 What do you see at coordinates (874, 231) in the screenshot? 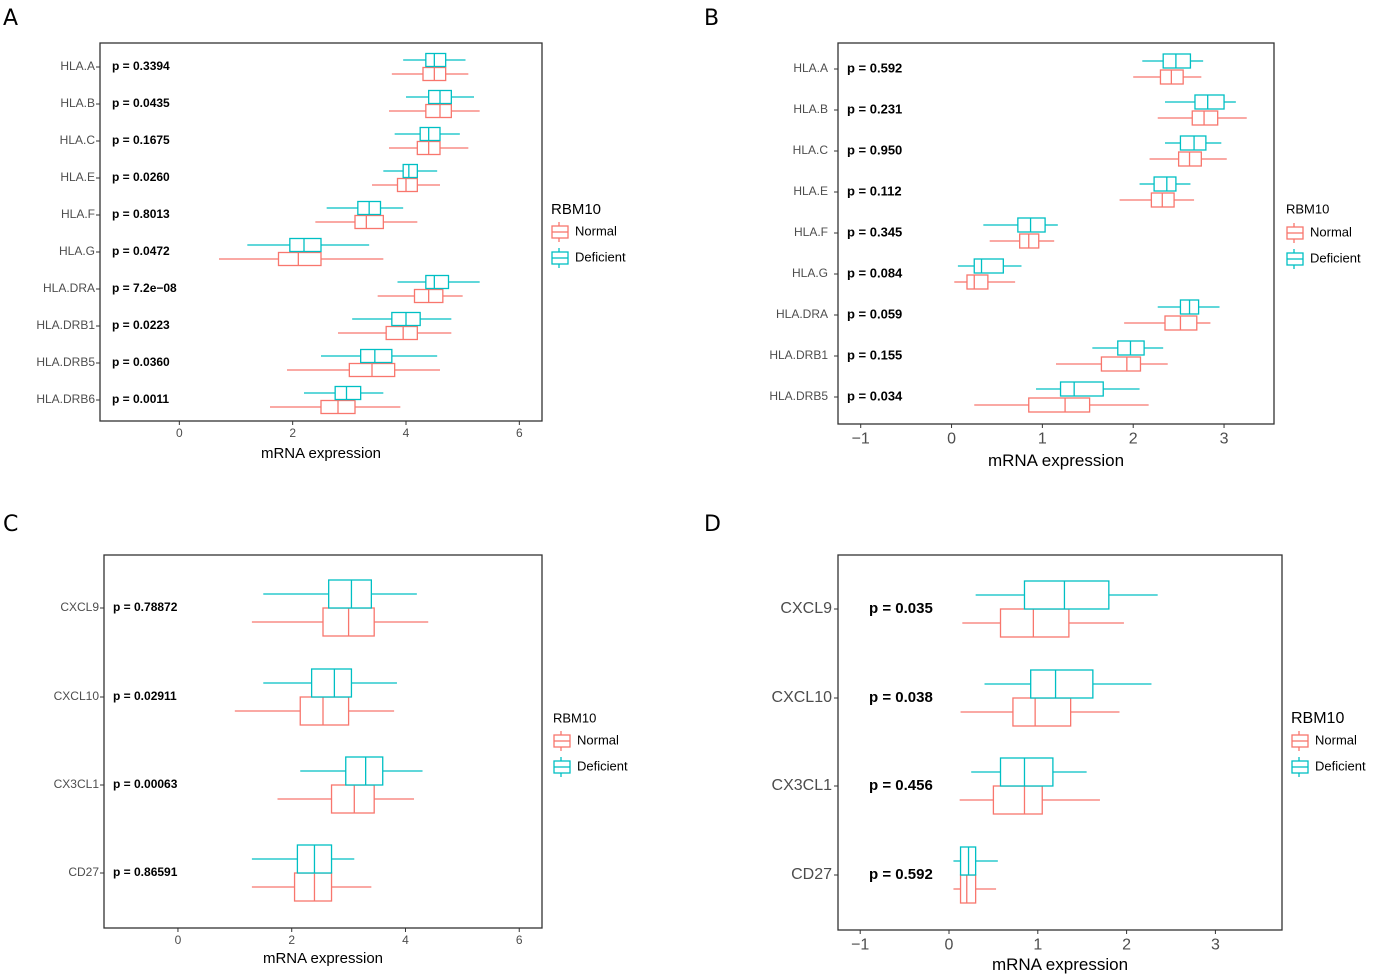
I see `p-value-label: p = 0.345` at bounding box center [874, 231].